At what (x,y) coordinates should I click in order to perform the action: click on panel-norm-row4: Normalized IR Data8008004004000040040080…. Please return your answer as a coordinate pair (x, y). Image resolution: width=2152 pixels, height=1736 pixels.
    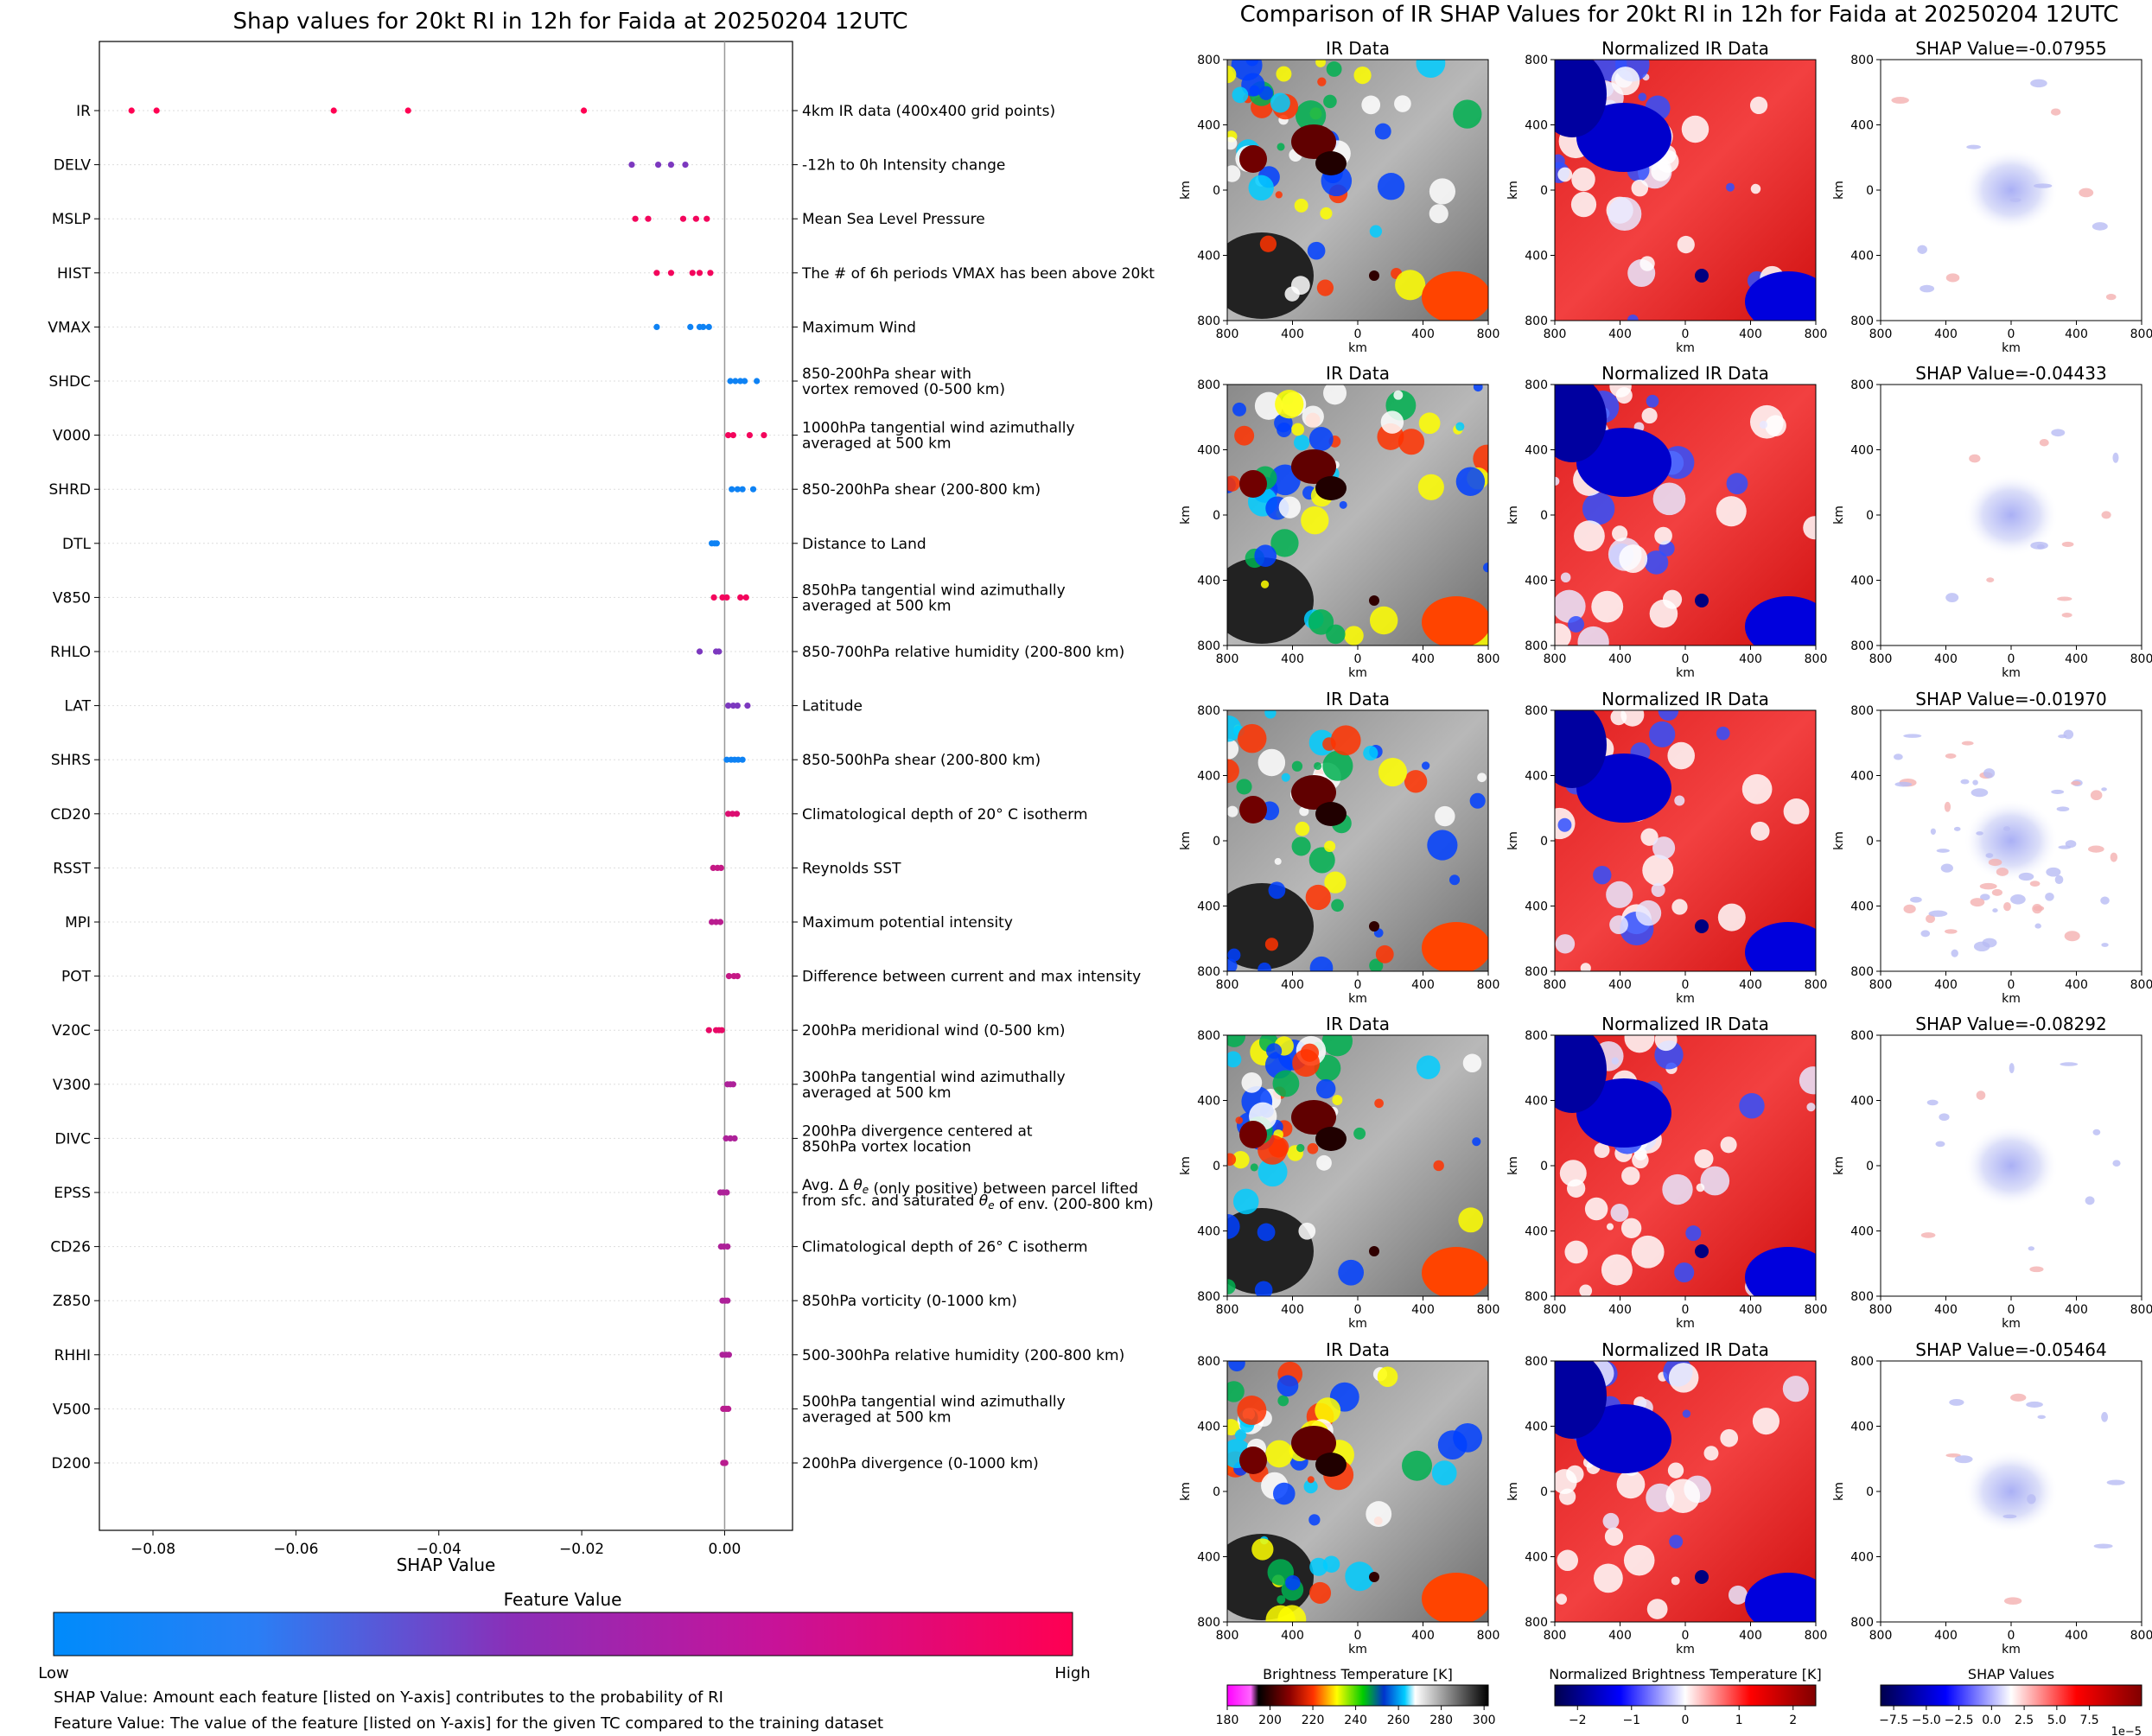
    Looking at the image, I should click on (1666, 1172).